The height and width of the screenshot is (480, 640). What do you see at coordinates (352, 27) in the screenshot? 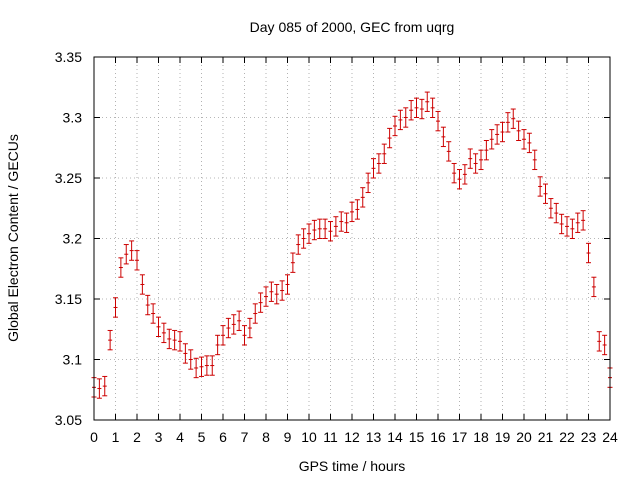
I see `chart-title: Day 085 of 2000, GEC from uqrg` at bounding box center [352, 27].